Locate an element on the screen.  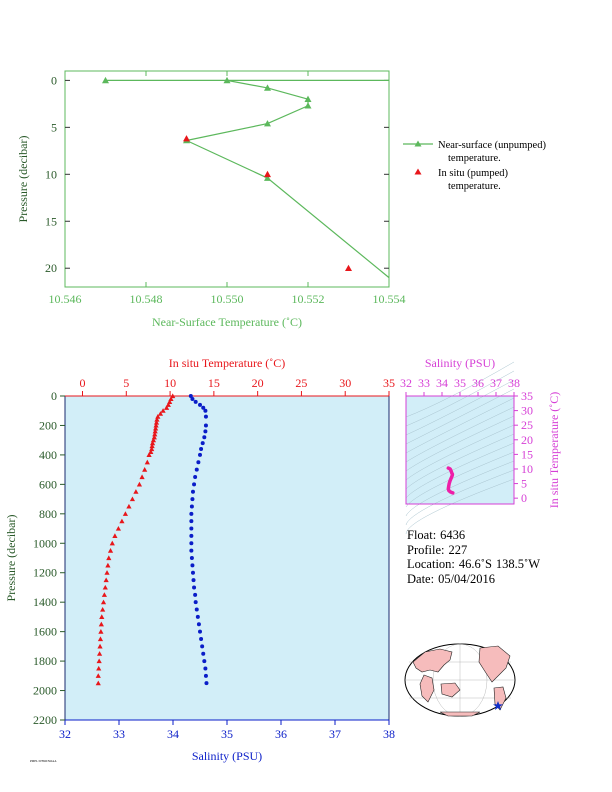
ts-x-axis-label: Salinity (PSU) is located at coordinates (460, 363).